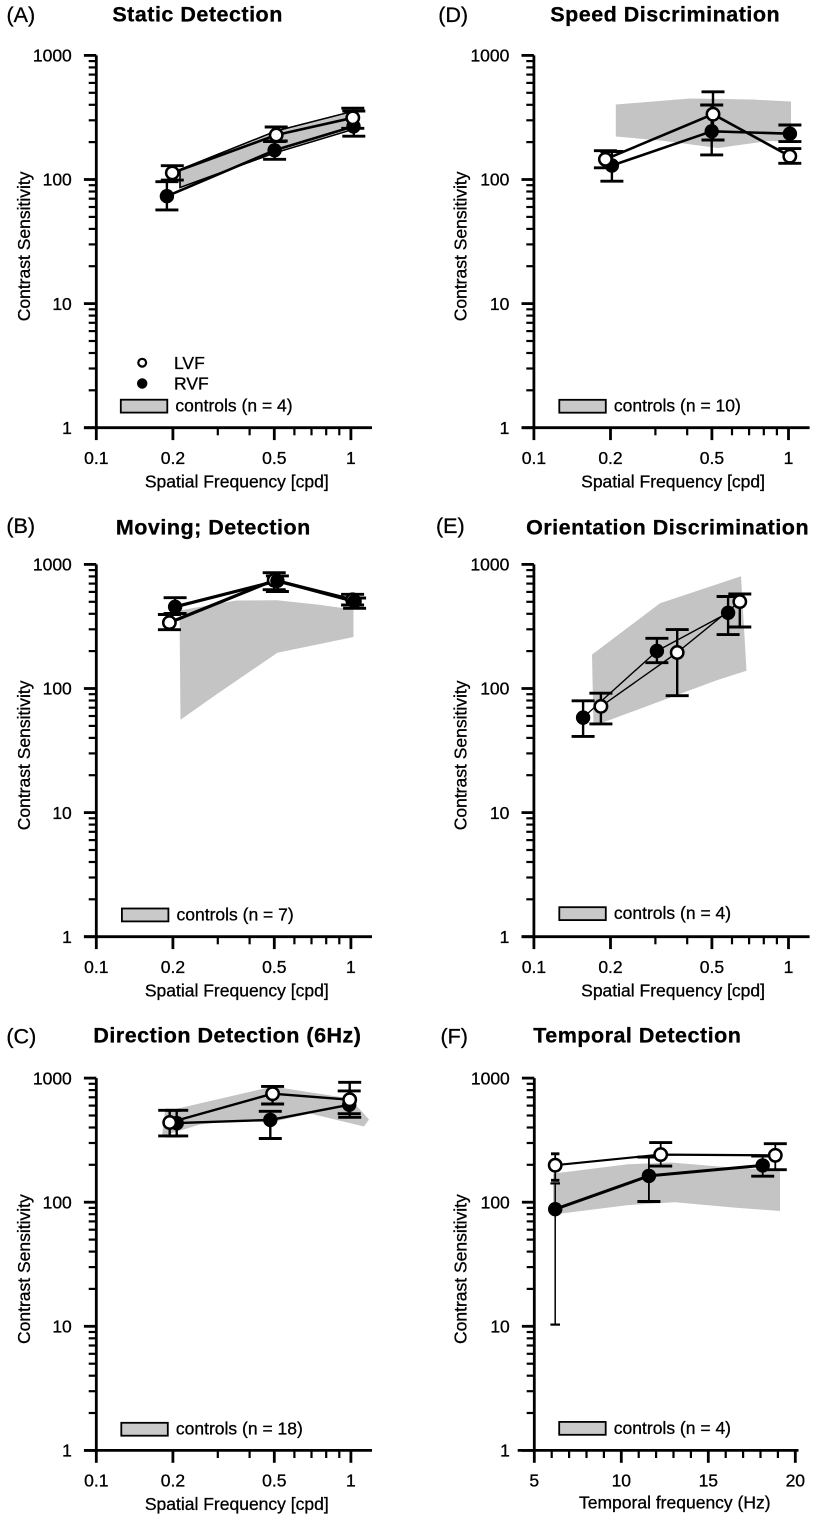 The height and width of the screenshot is (1517, 814). Describe the element at coordinates (637, 1036) in the screenshot. I see `svg-text: Temporal Detection` at that location.